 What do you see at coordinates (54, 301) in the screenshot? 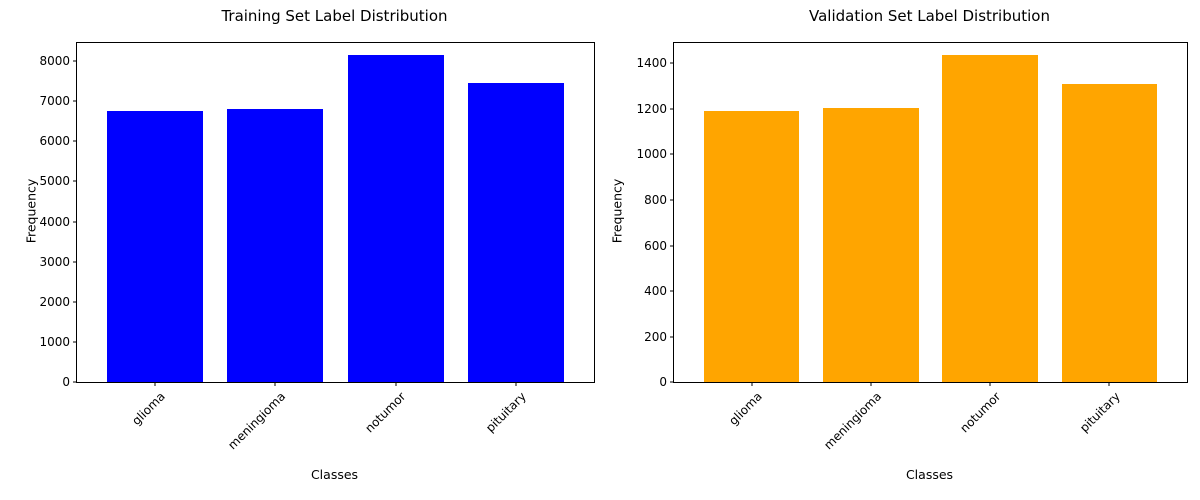
I see `y-tick-label: 2000` at bounding box center [54, 301].